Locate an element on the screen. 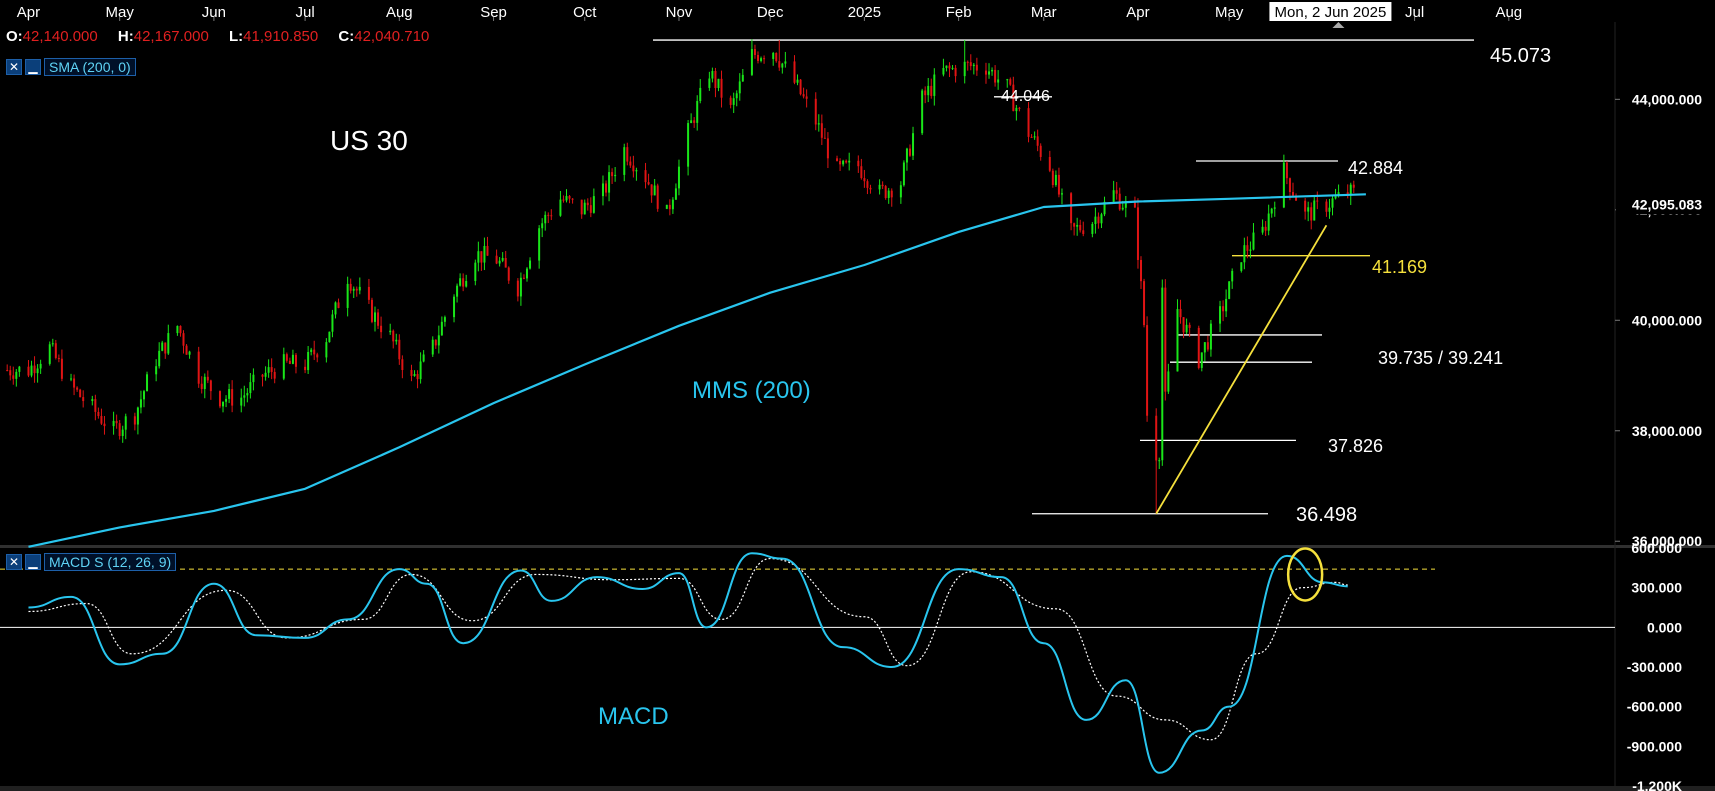 The height and width of the screenshot is (791, 1715). time-axis-label: Jul is located at coordinates (1414, 12).